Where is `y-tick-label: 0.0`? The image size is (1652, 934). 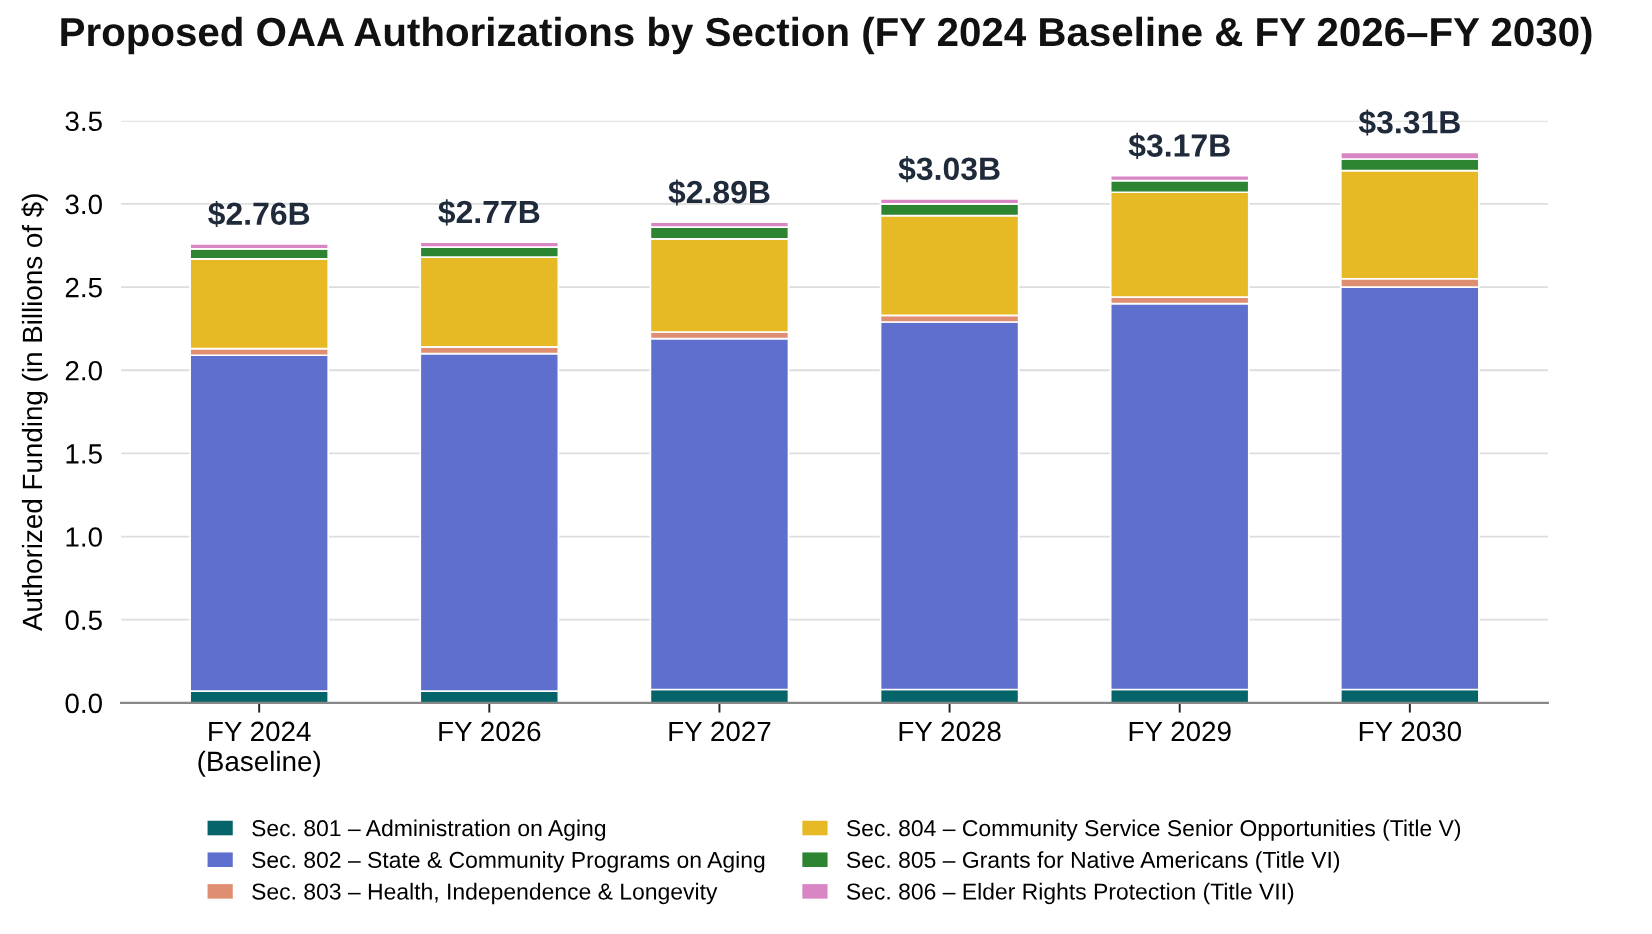
y-tick-label: 0.0 is located at coordinates (83, 703).